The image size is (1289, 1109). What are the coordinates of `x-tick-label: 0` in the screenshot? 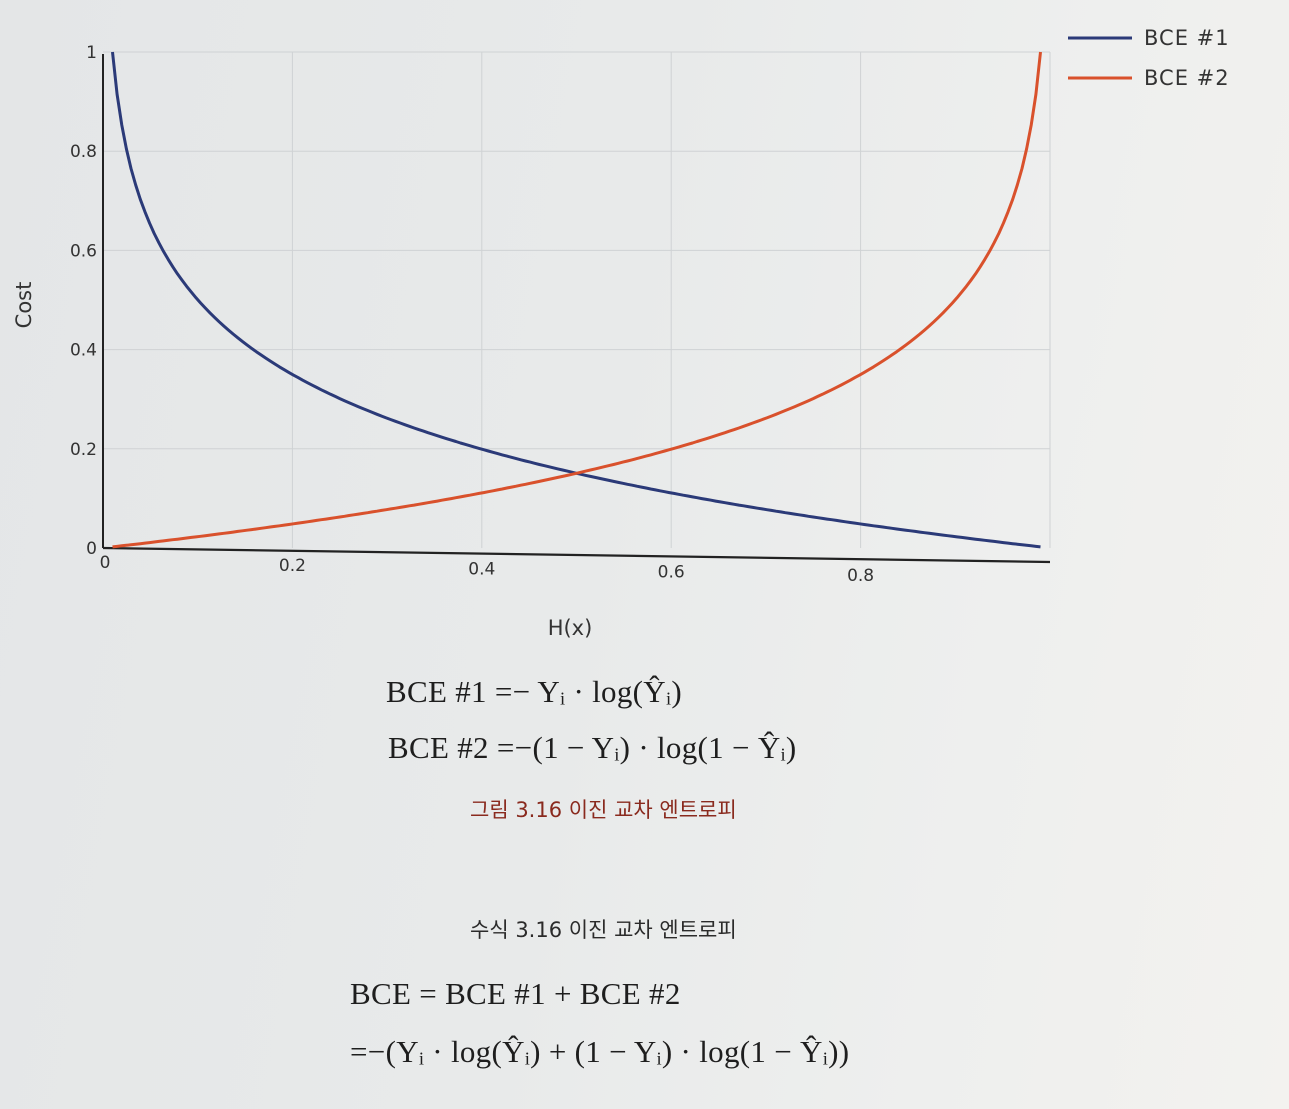 It's located at (105, 563).